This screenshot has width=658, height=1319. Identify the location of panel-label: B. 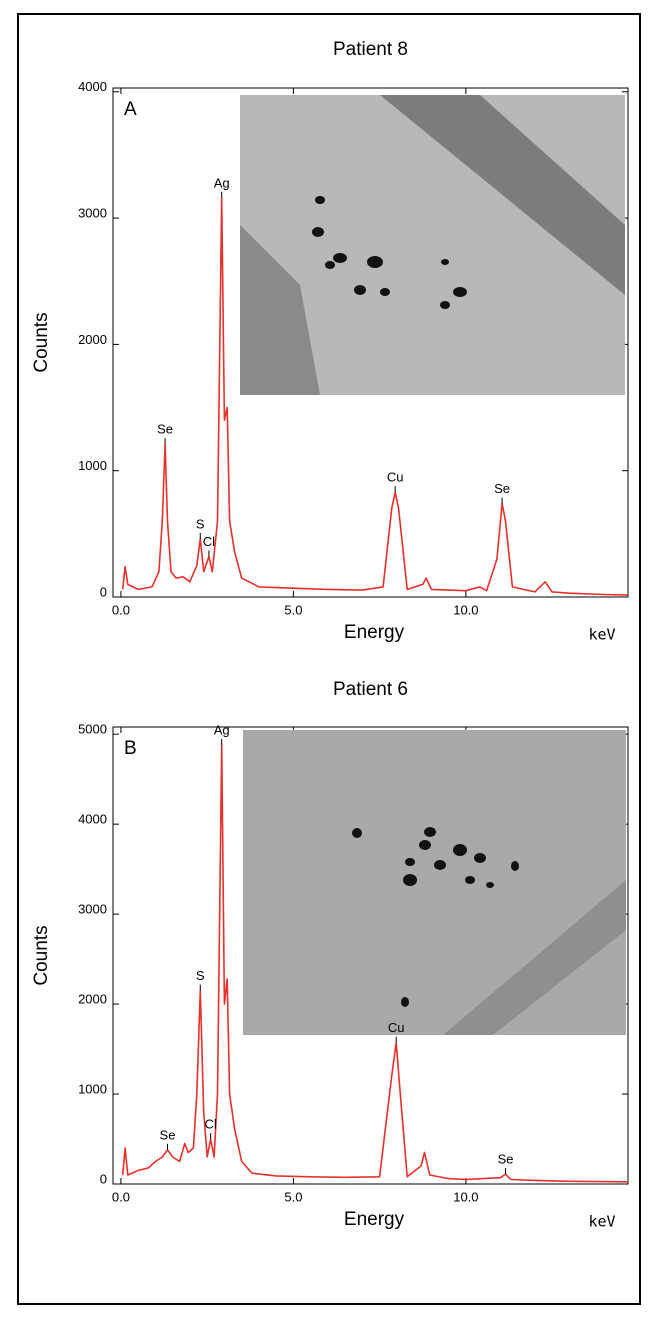
(130, 748).